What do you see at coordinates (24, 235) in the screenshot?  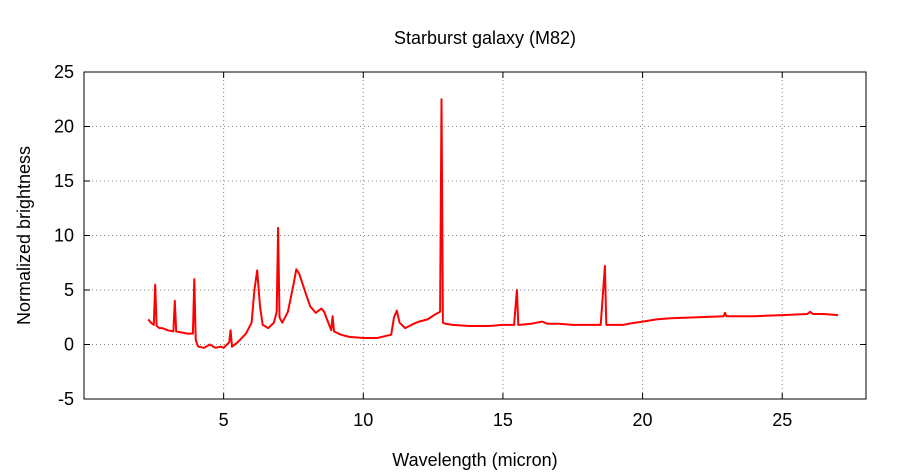 I see `y-axis-title: Normalized brightness` at bounding box center [24, 235].